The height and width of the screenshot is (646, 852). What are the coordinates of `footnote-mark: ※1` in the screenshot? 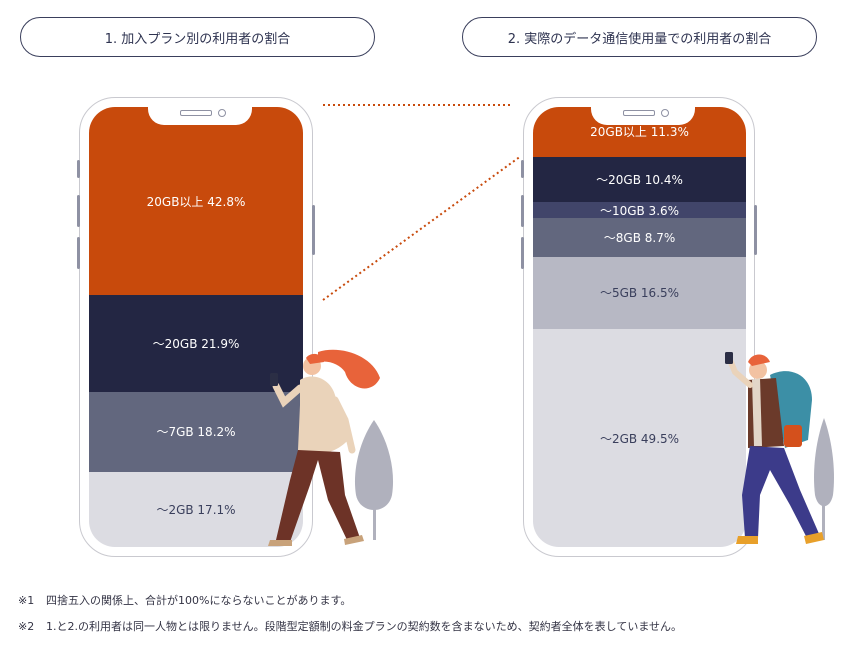 It's located at (26, 600).